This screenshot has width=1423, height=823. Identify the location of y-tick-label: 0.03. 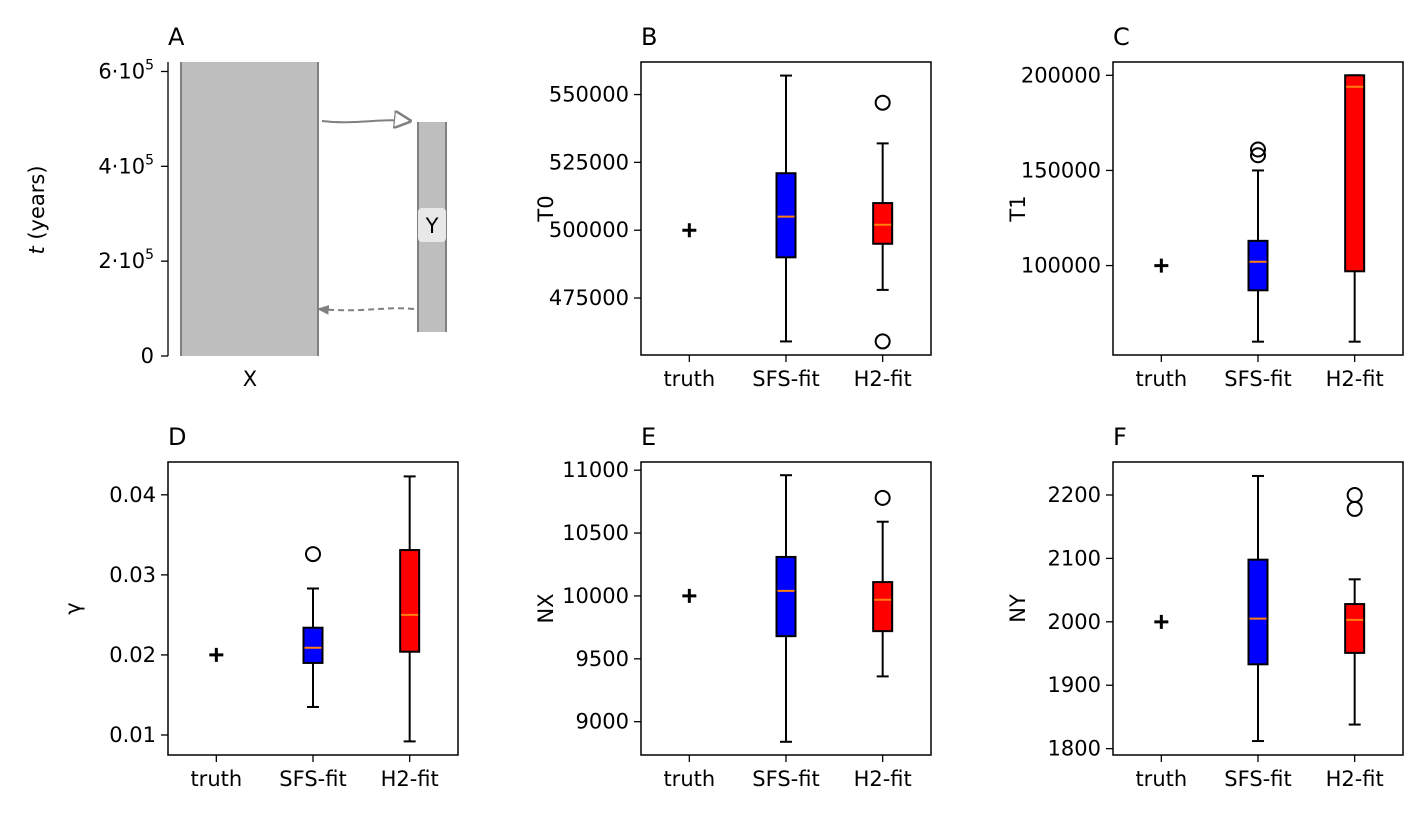
(132, 575).